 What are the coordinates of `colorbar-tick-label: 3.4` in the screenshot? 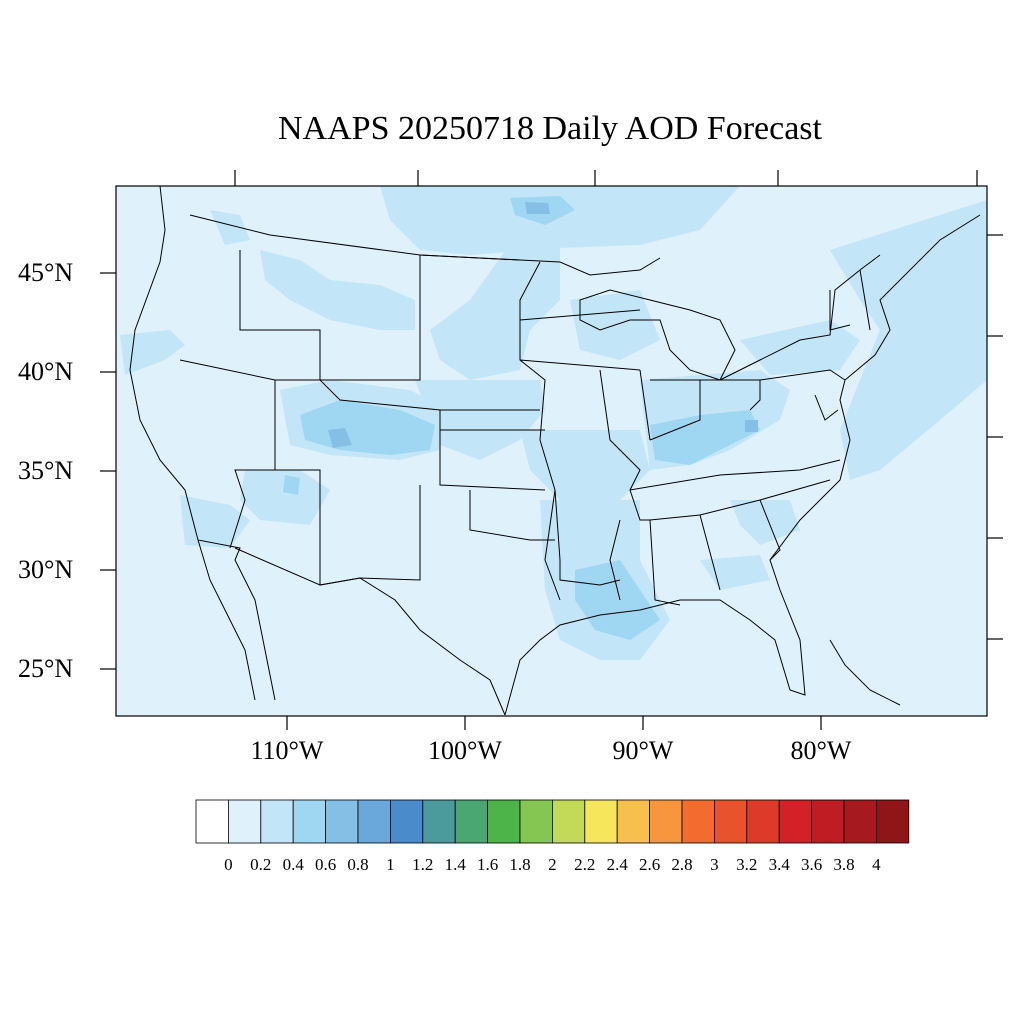 It's located at (780, 864).